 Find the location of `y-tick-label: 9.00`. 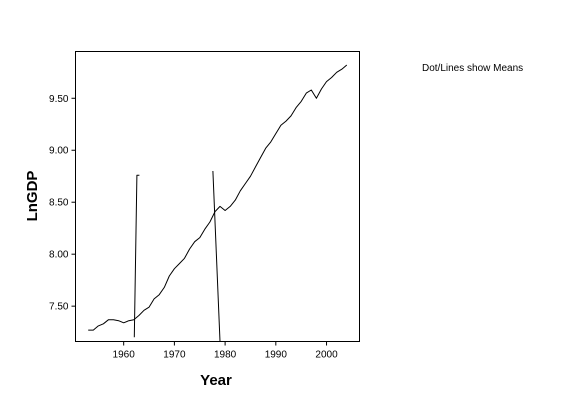

y-tick-label: 9.00 is located at coordinates (59, 151).